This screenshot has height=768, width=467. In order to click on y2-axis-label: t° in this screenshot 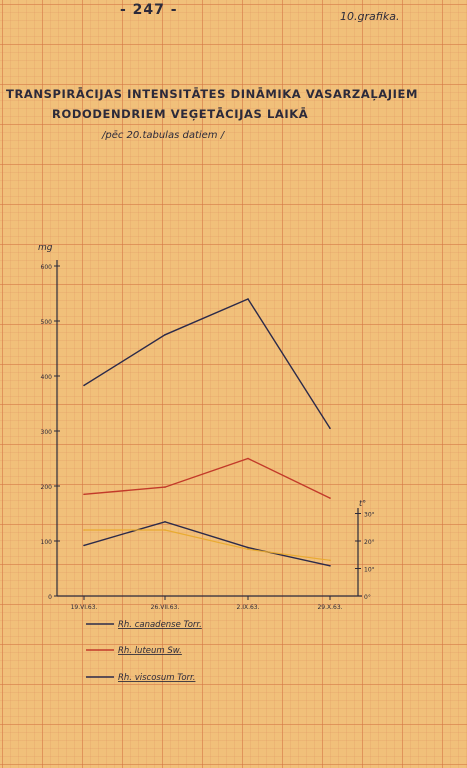, I will do `click(362, 503)`.